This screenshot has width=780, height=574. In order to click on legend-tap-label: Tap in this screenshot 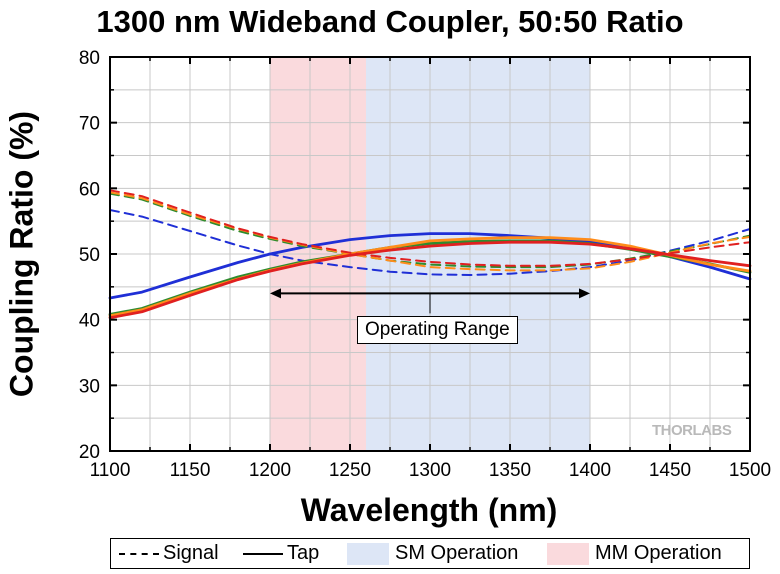, I will do `click(303, 553)`.